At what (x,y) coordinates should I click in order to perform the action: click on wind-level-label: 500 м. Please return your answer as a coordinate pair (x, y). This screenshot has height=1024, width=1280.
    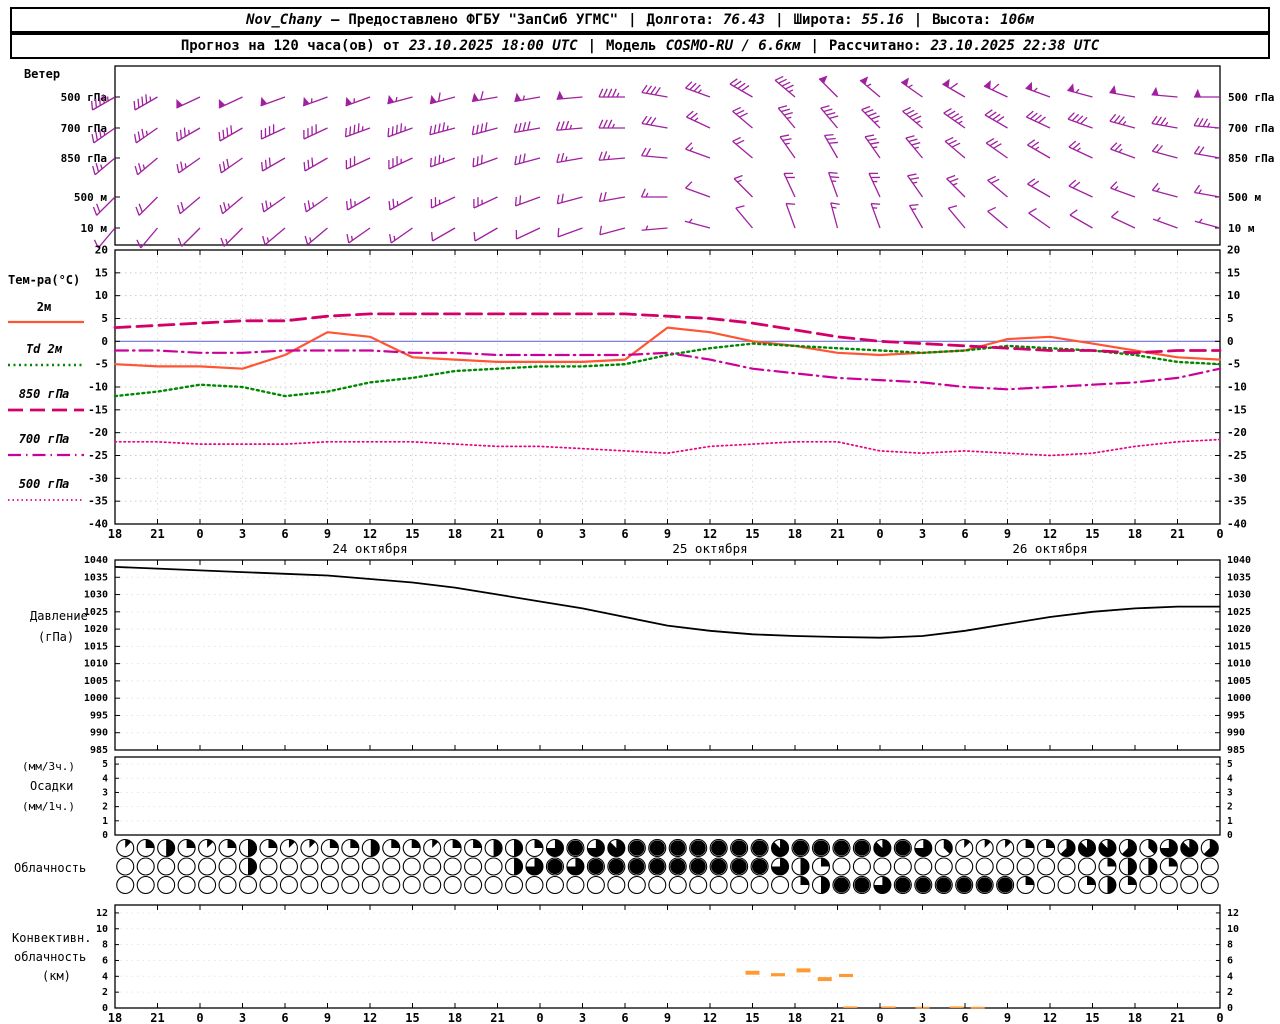
    Looking at the image, I should click on (1244, 197).